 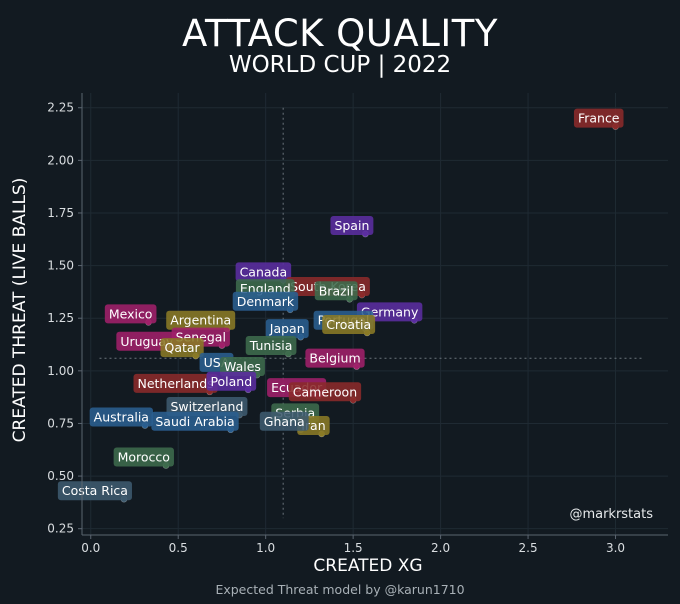 I want to click on label-text: Morocco, so click(x=144, y=457).